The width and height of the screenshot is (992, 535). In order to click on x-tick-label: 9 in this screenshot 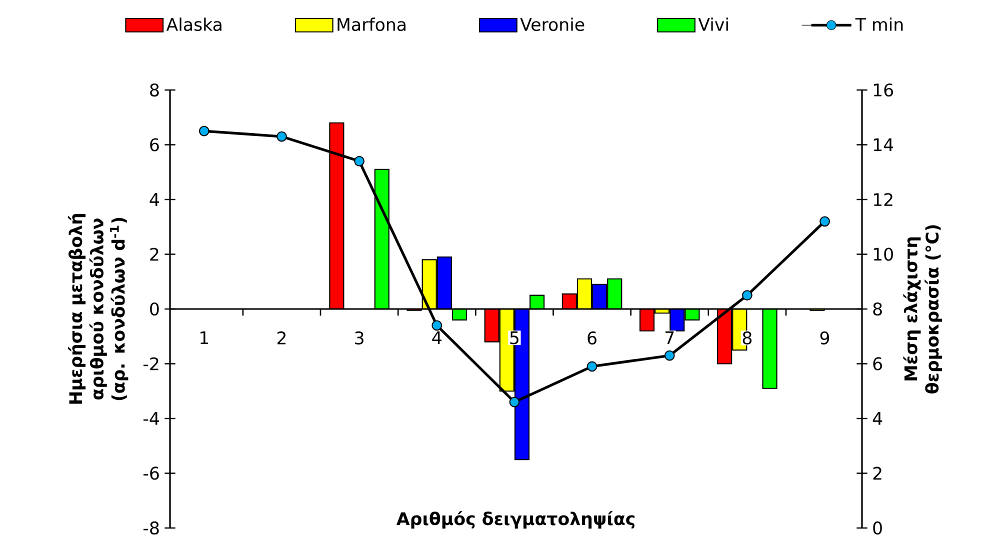, I will do `click(825, 338)`.